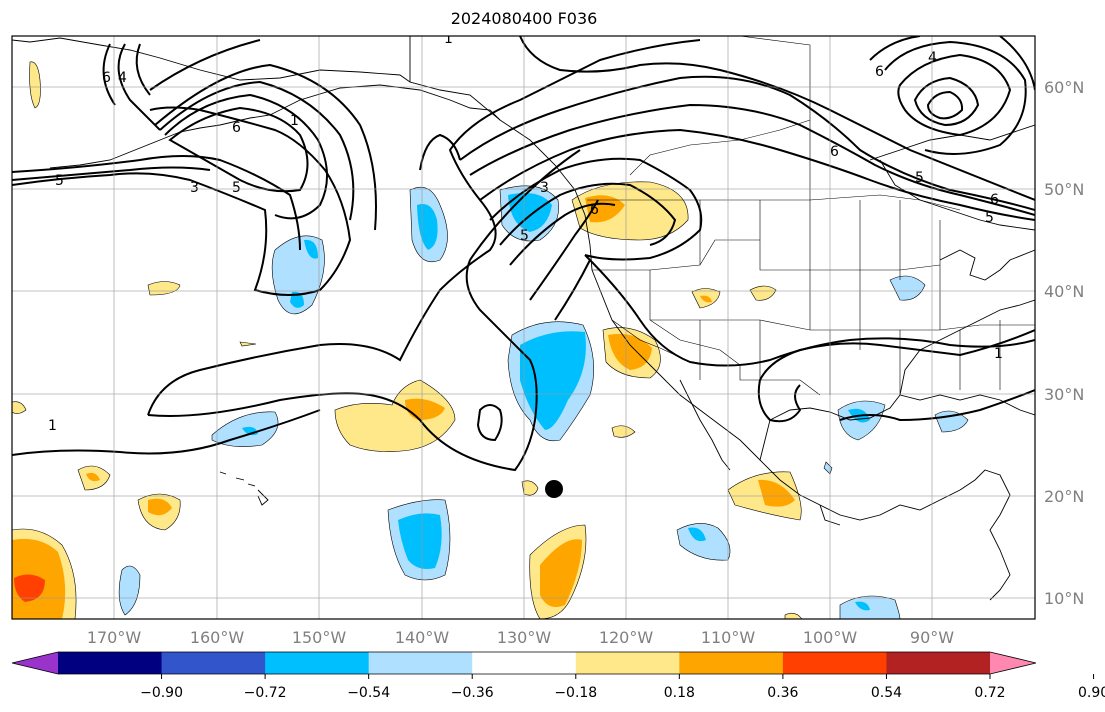 This screenshot has height=712, width=1105. Describe the element at coordinates (728, 637) in the screenshot. I see `lon-label: 110°W` at that location.